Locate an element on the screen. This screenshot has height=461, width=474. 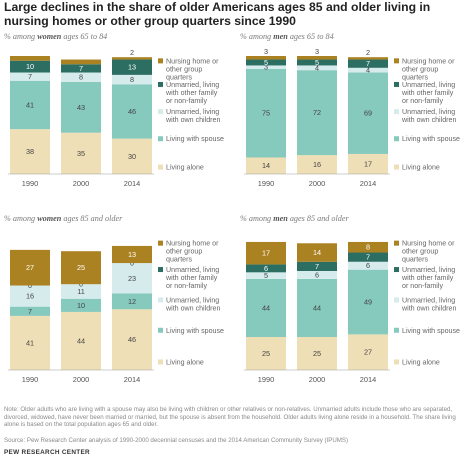
data-label: 8 is located at coordinates (132, 79).